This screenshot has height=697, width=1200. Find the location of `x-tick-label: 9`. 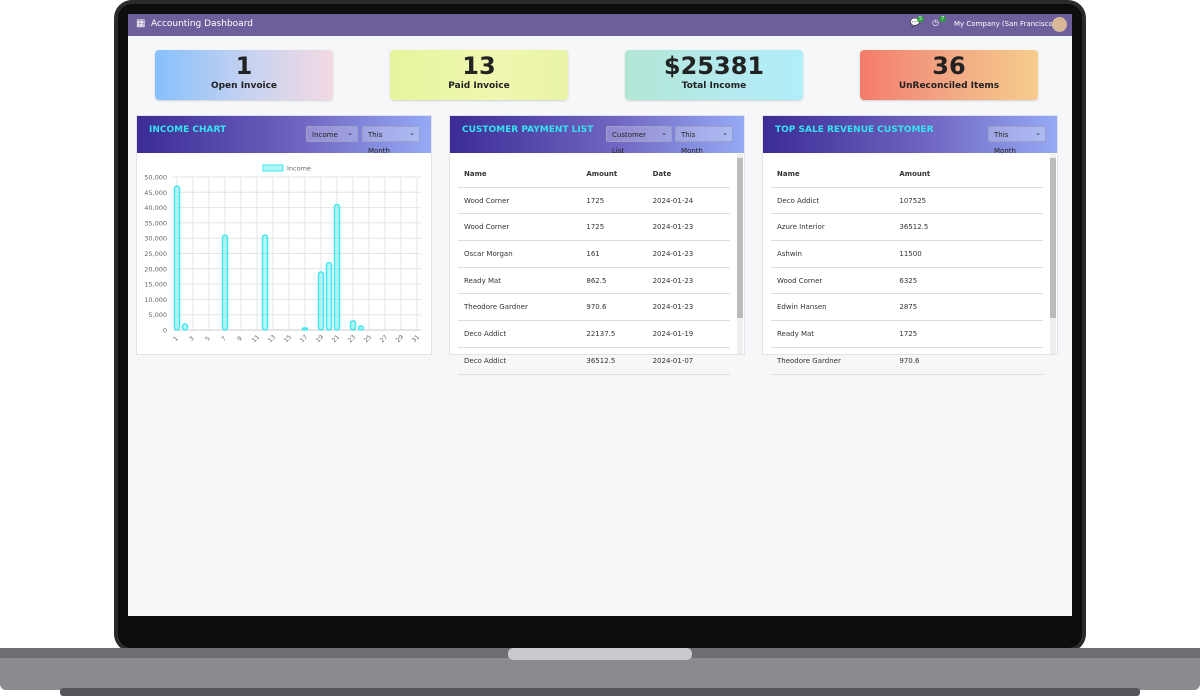

x-tick-label: 9 is located at coordinates (240, 339).